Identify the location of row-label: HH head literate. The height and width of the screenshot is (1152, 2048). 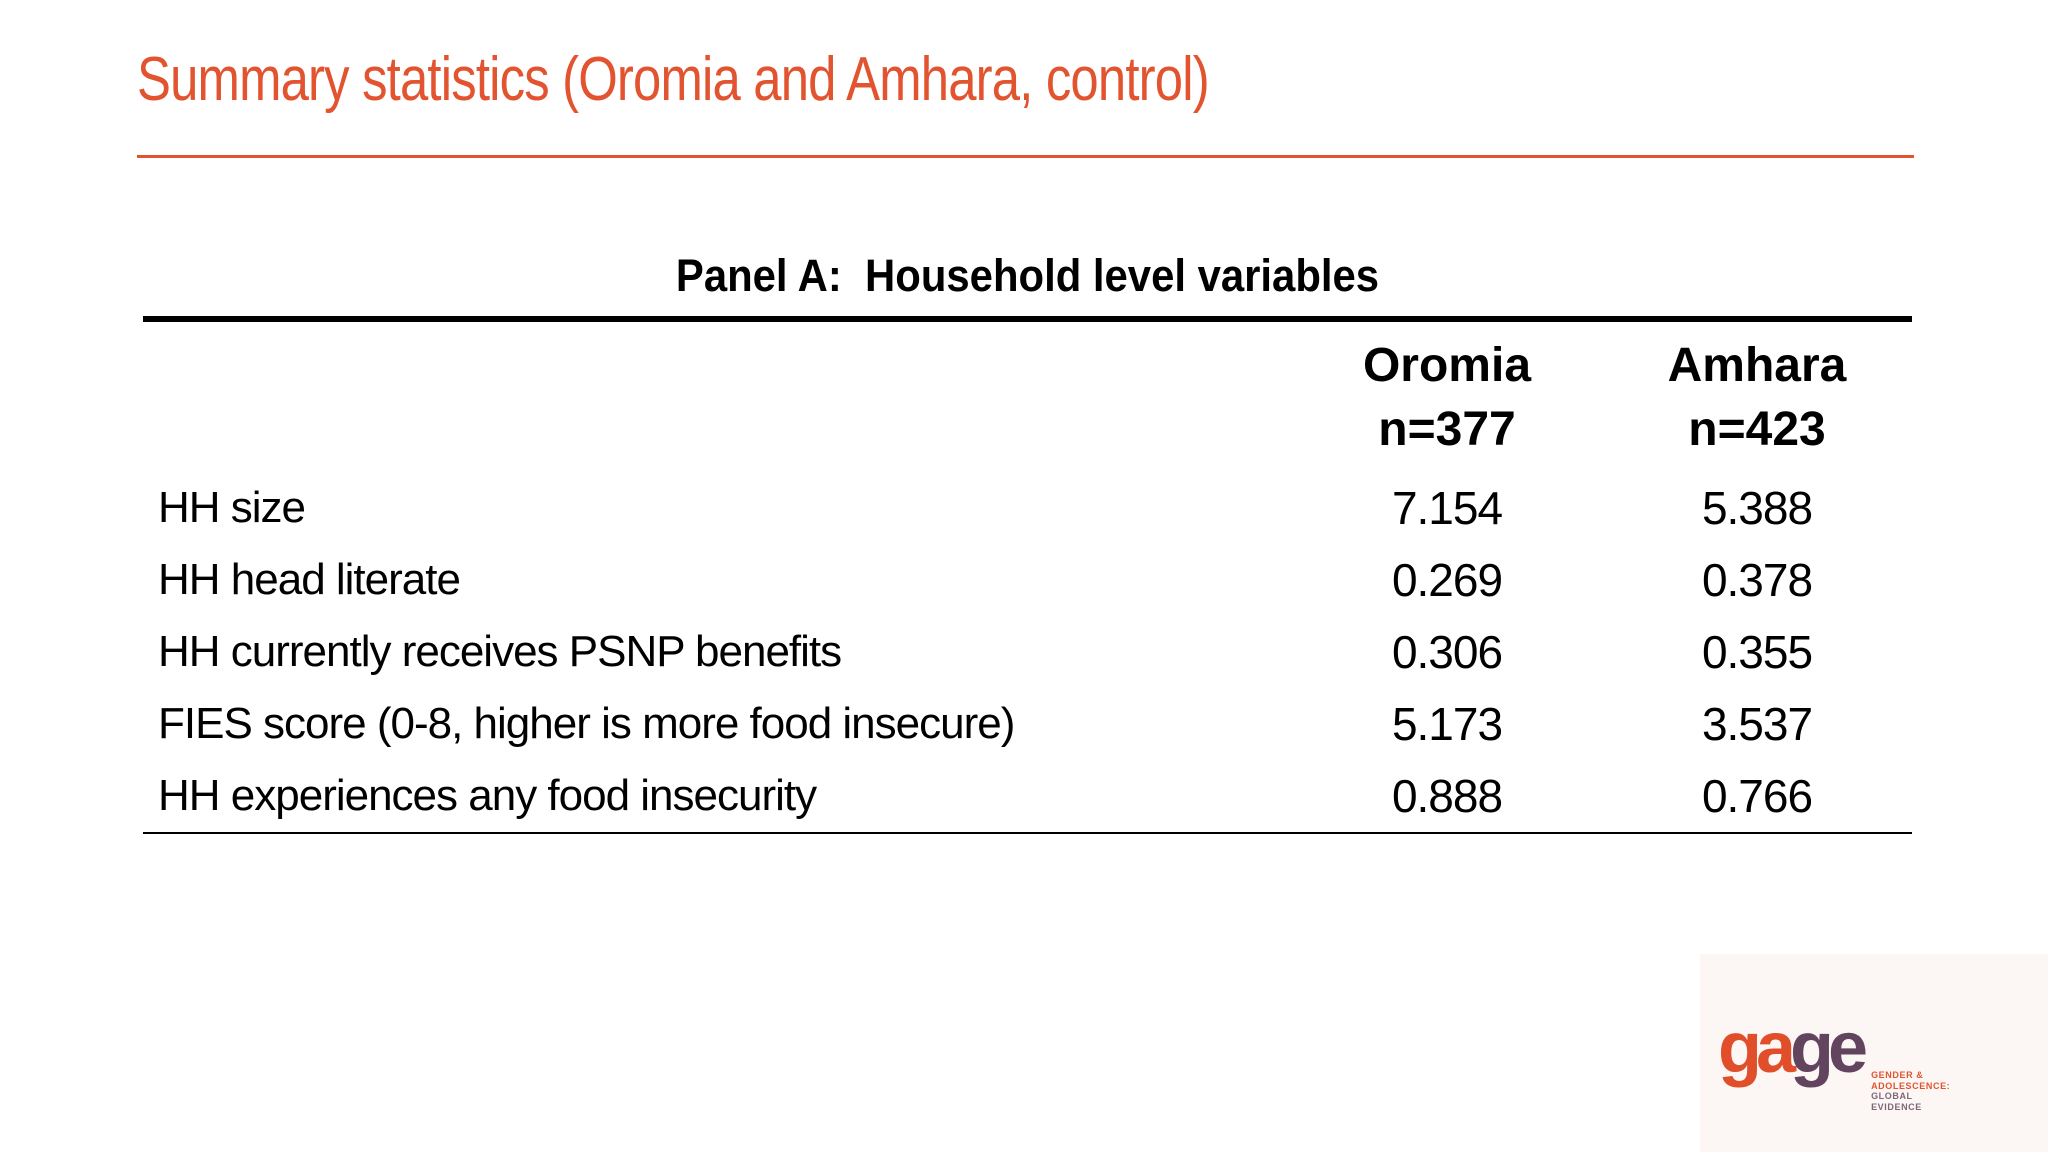
(309, 579).